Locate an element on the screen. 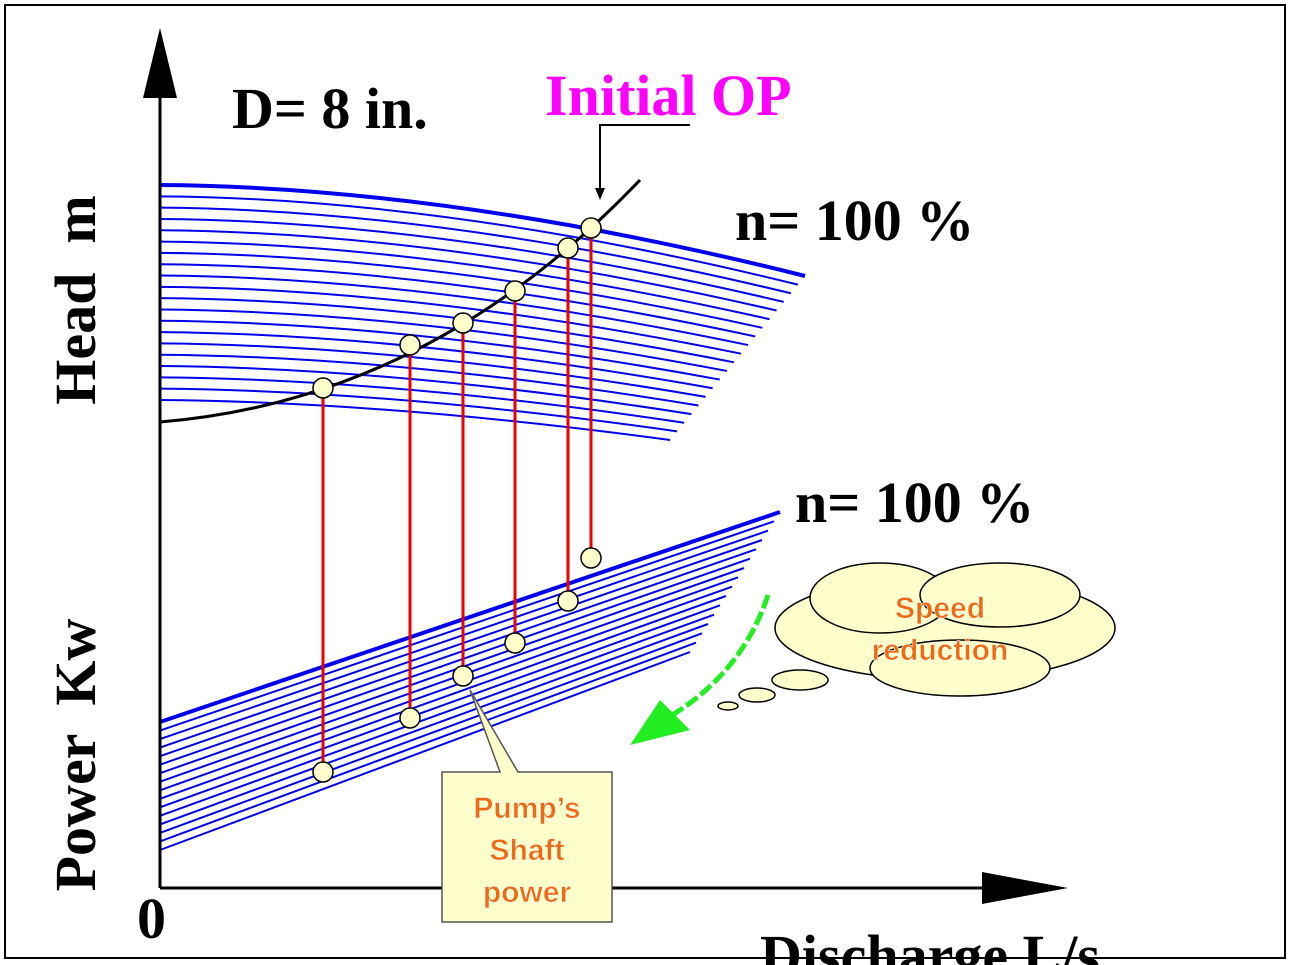 This screenshot has height=965, width=1295. origin-label: 0 is located at coordinates (151, 918).